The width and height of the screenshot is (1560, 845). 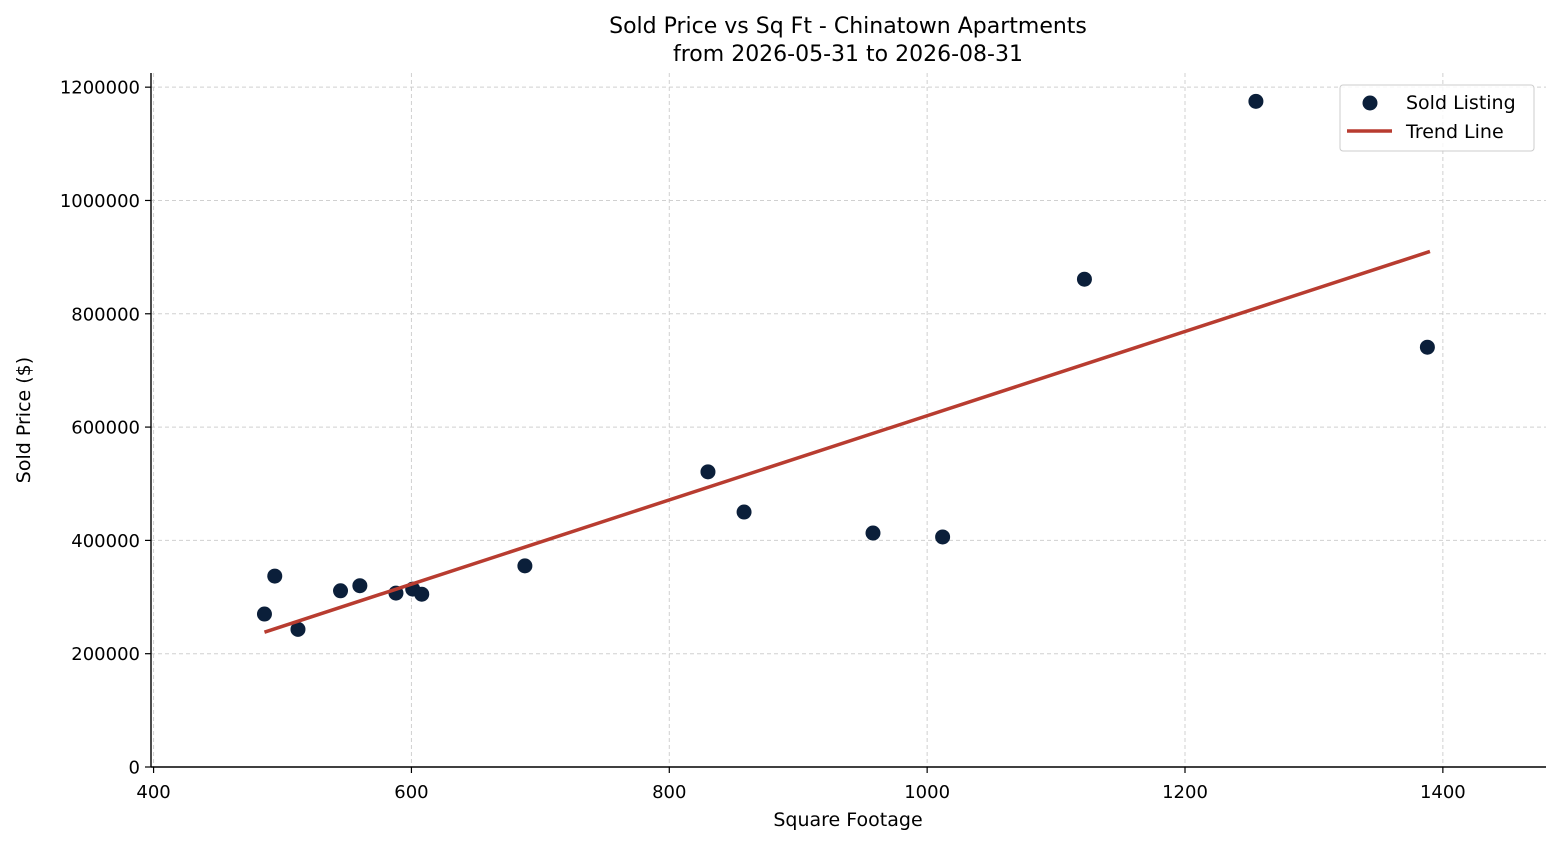 What do you see at coordinates (411, 792) in the screenshot?
I see `x-tick-label: 600` at bounding box center [411, 792].